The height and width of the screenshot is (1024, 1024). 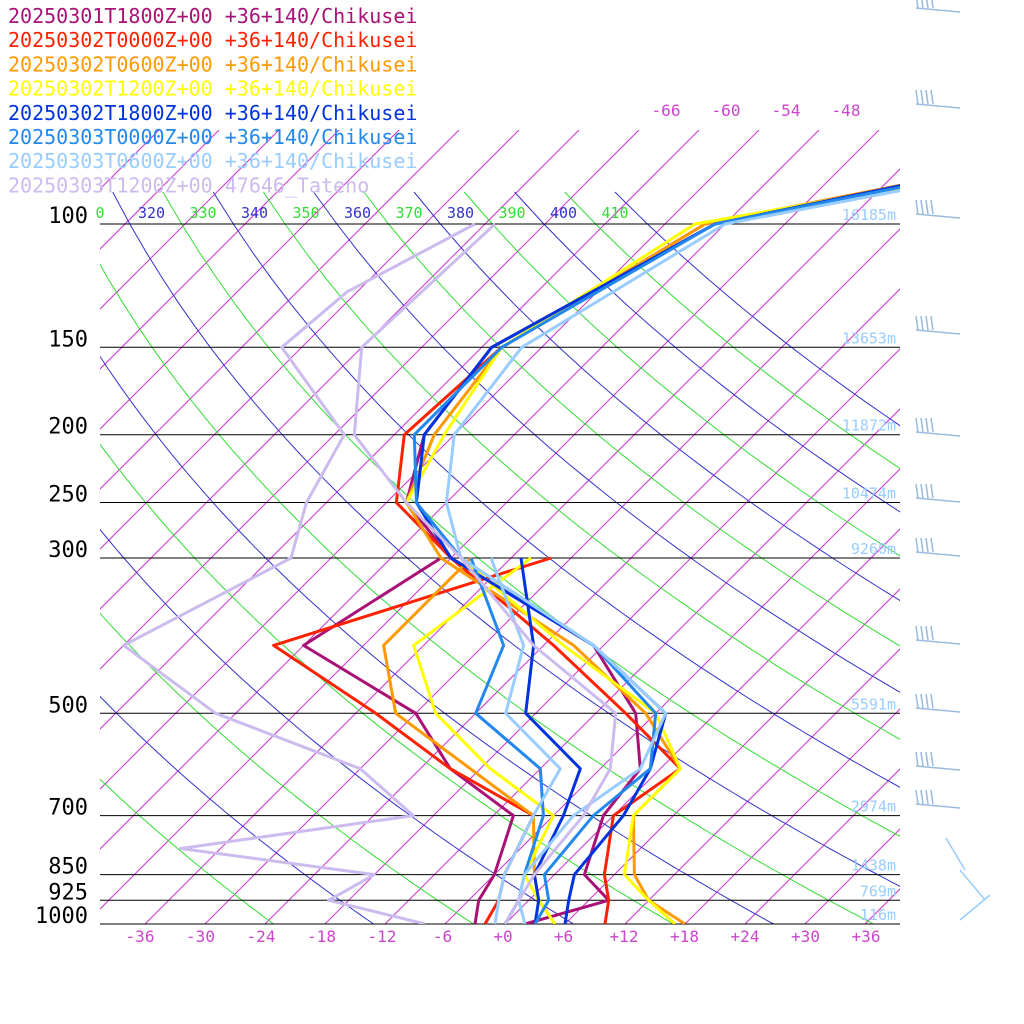 I want to click on height-label: 5591m, so click(x=873, y=704).